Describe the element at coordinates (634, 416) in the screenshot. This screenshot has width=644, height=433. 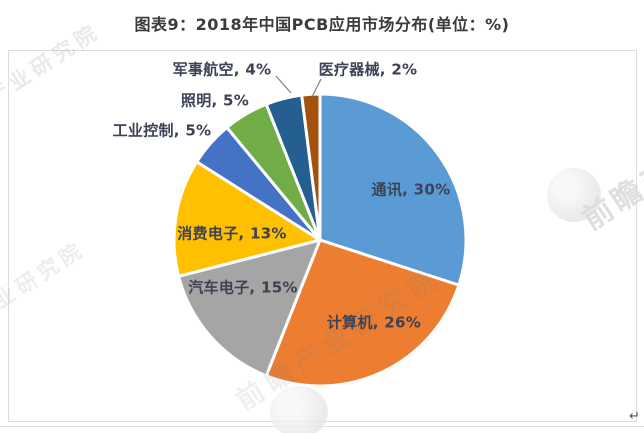
I see `return-mark: ↵` at that location.